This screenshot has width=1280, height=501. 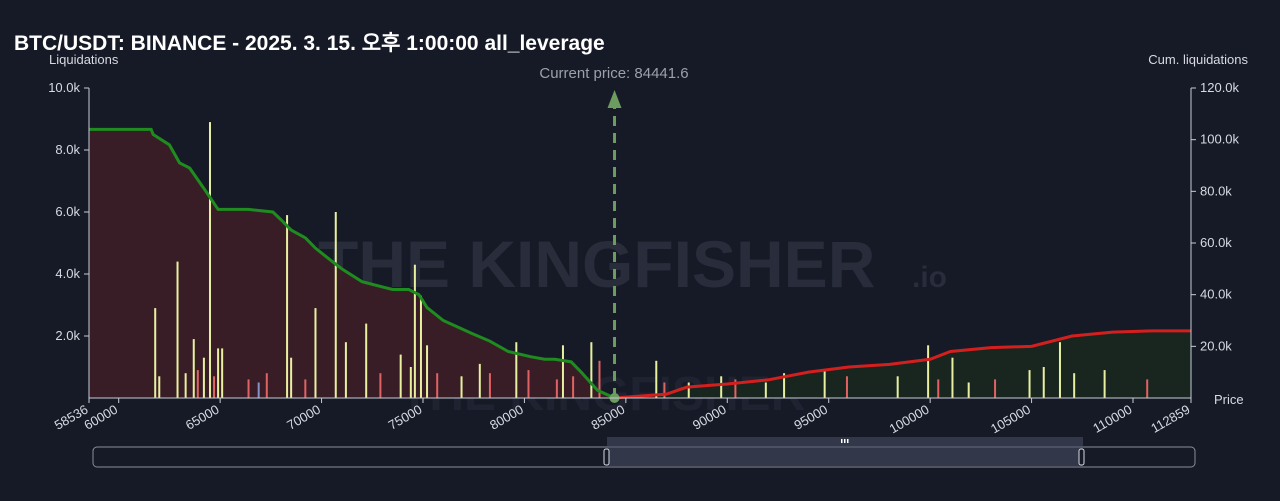 What do you see at coordinates (1112, 419) in the screenshot?
I see `x-tick-label: 110000` at bounding box center [1112, 419].